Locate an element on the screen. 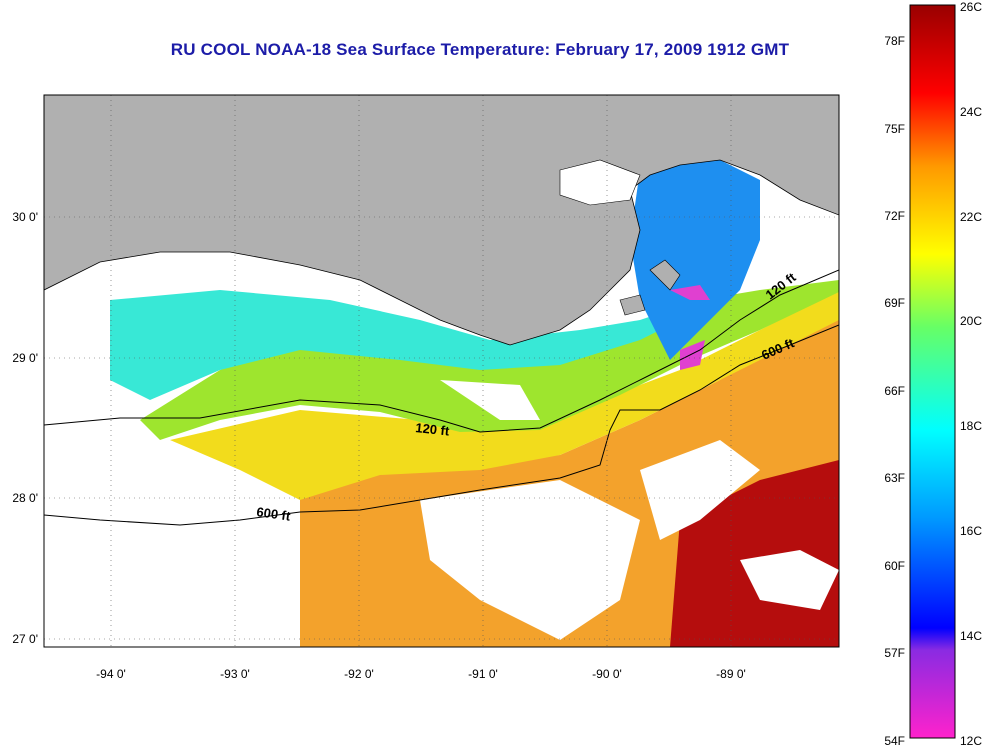 The height and width of the screenshot is (754, 992). x-tick-label: -89 0' is located at coordinates (731, 674).